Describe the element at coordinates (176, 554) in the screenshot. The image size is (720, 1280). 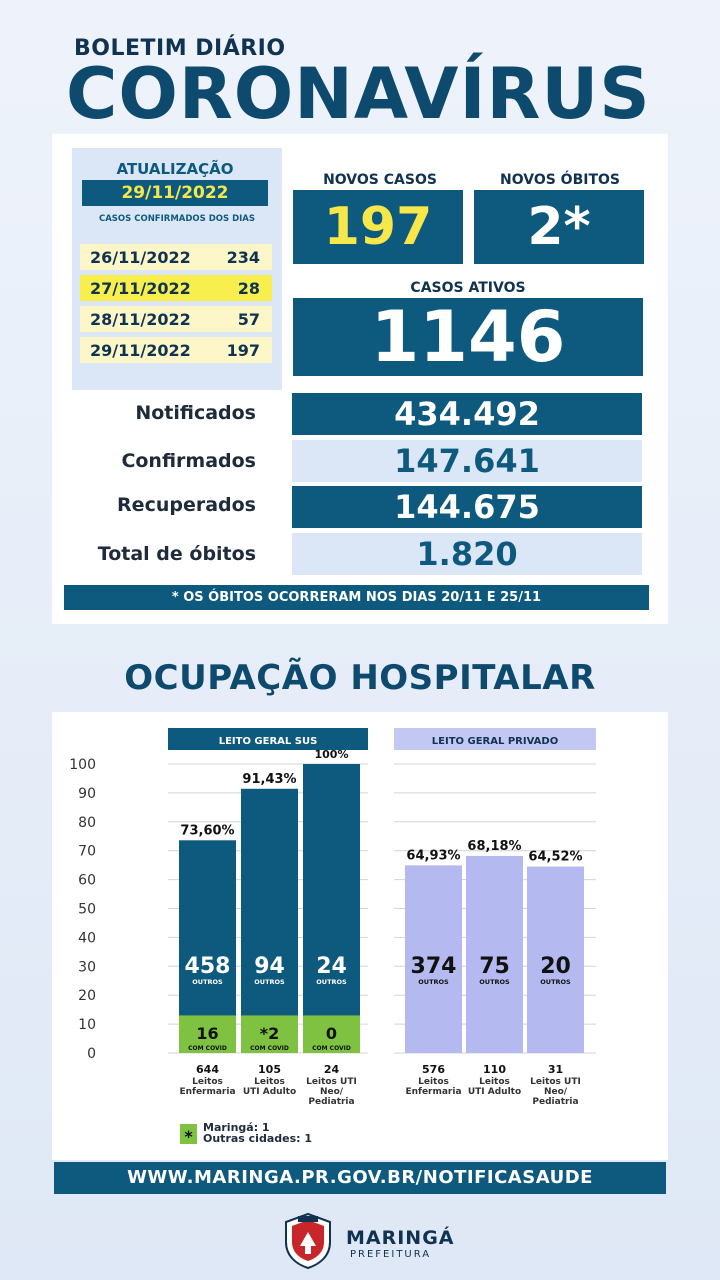
I see `stat-label-deaths: Total de óbitos` at that location.